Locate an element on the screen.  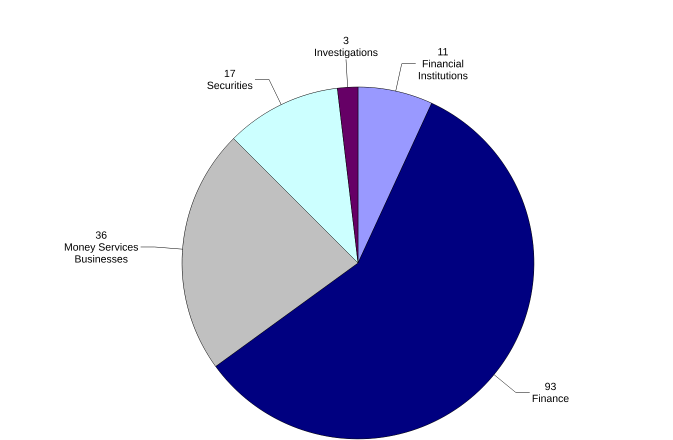
data-label: 17 is located at coordinates (230, 74).